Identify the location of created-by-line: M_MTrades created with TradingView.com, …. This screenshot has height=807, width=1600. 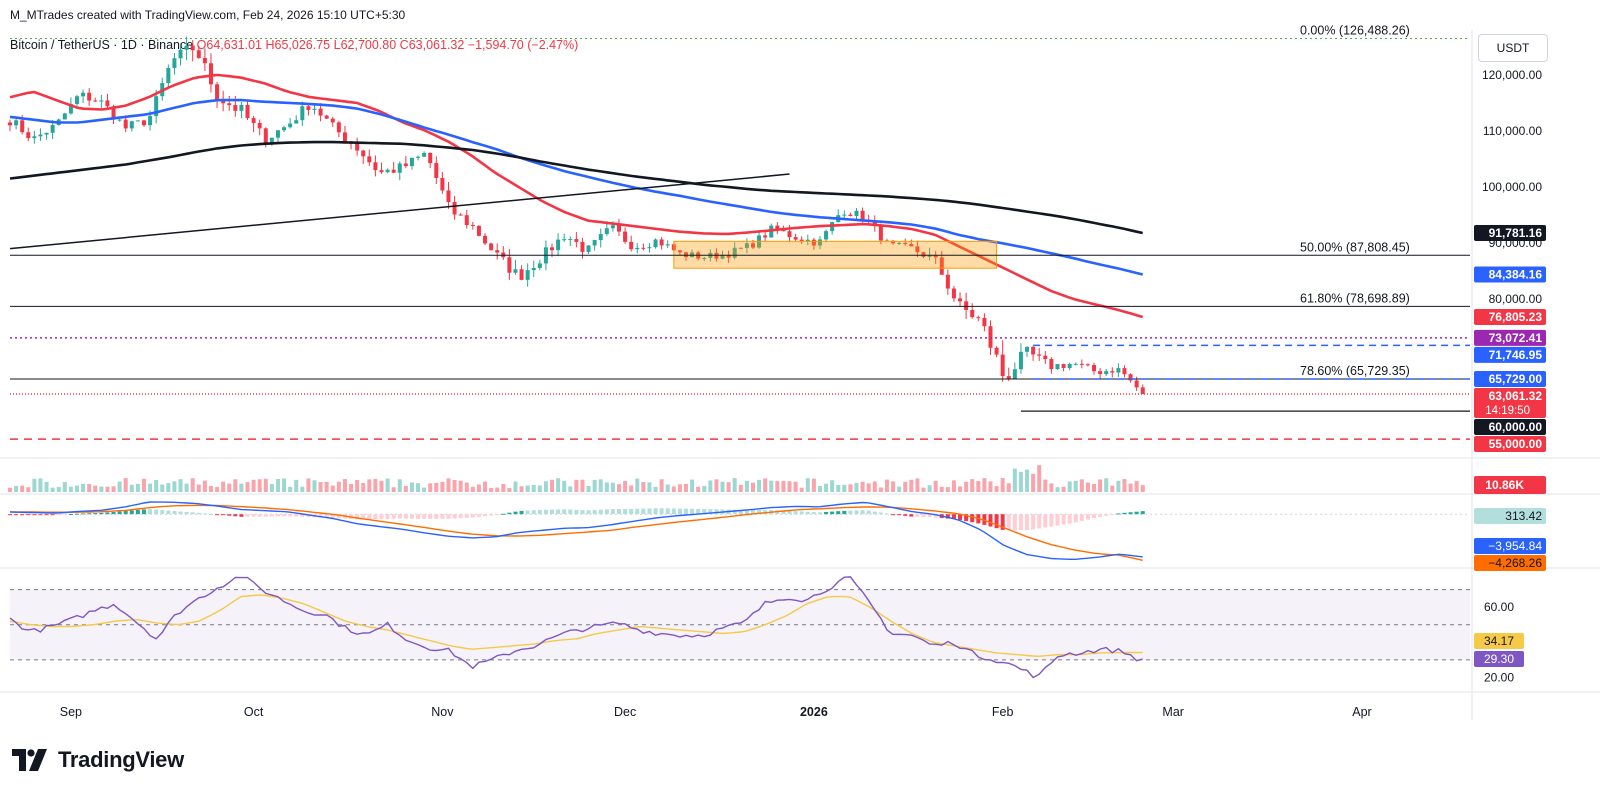
(208, 15).